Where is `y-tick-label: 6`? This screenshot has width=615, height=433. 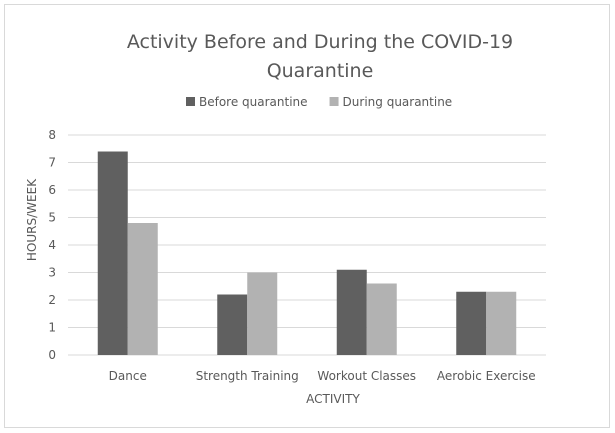 y-tick-label: 6 is located at coordinates (52, 190).